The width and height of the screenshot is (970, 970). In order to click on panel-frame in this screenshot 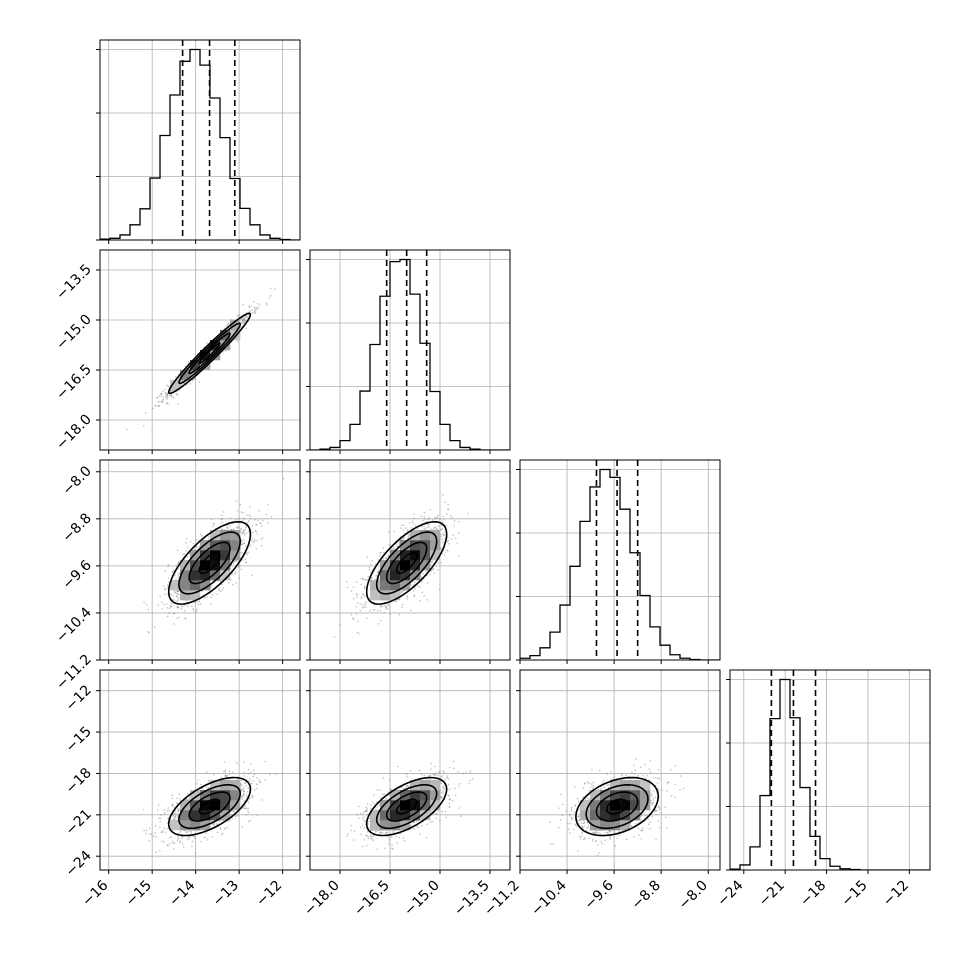, I will do `click(200, 350)`.